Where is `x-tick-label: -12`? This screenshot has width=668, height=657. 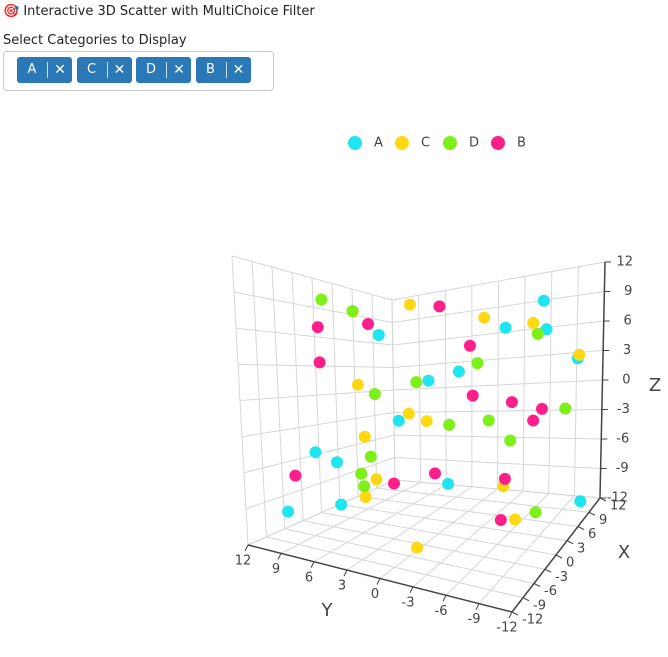 x-tick-label: -12 is located at coordinates (532, 620).